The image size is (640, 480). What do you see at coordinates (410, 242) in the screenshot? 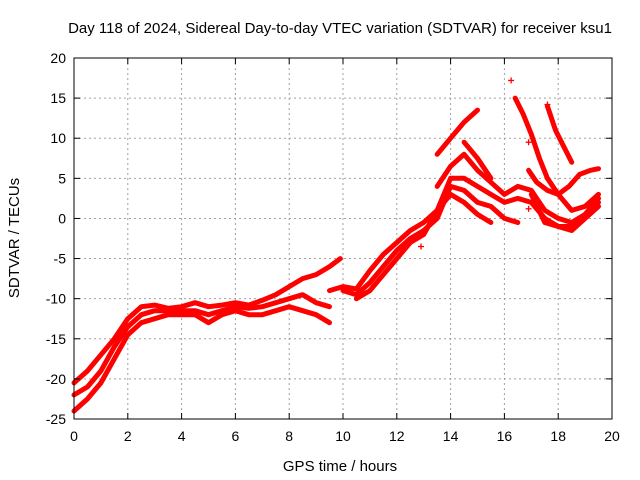
I see `series-track-d` at bounding box center [410, 242].